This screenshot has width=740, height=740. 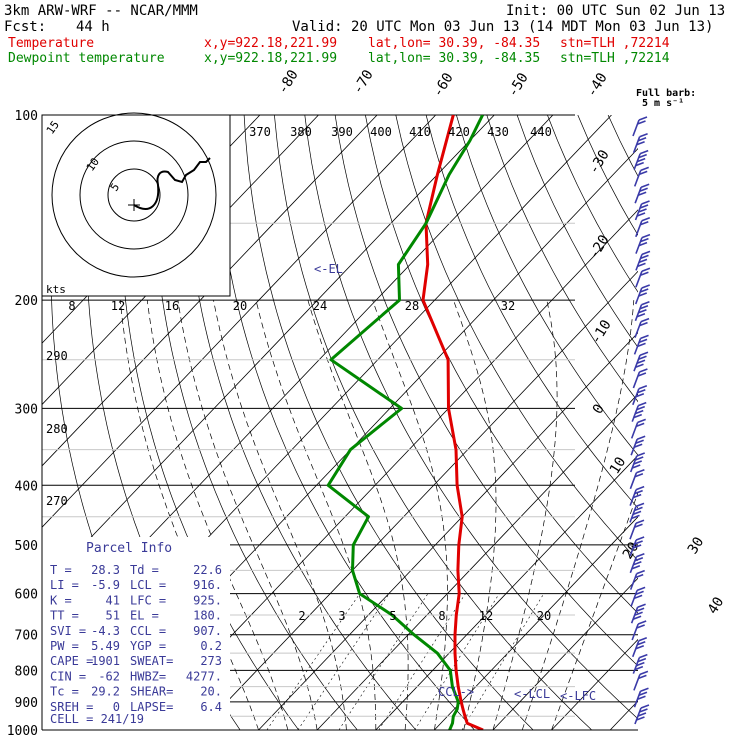 I want to click on parcel-value: -62, so click(x=109, y=676).